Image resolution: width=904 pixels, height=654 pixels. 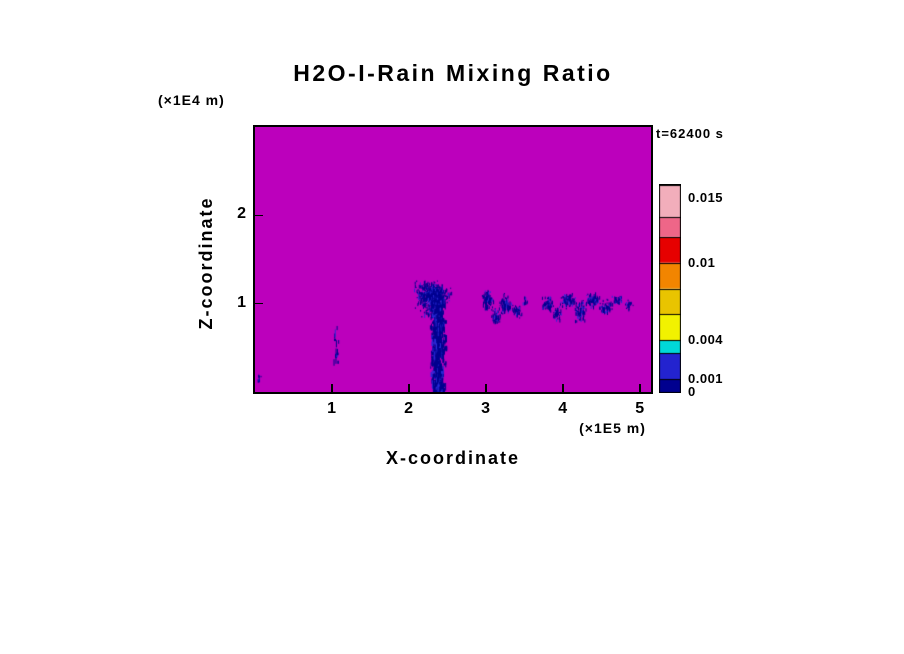 I want to click on time-label: t=62400 s, so click(x=690, y=133).